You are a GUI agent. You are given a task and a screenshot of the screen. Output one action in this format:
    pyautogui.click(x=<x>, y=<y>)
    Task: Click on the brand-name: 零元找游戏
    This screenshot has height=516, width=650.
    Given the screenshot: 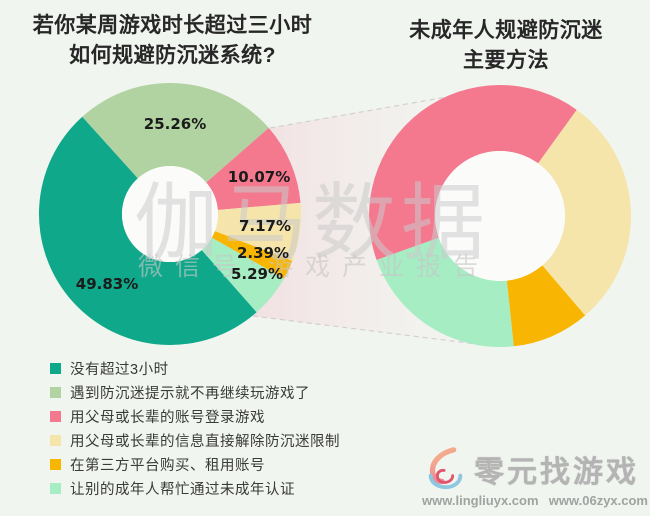 What is the action you would take?
    pyautogui.click(x=556, y=472)
    